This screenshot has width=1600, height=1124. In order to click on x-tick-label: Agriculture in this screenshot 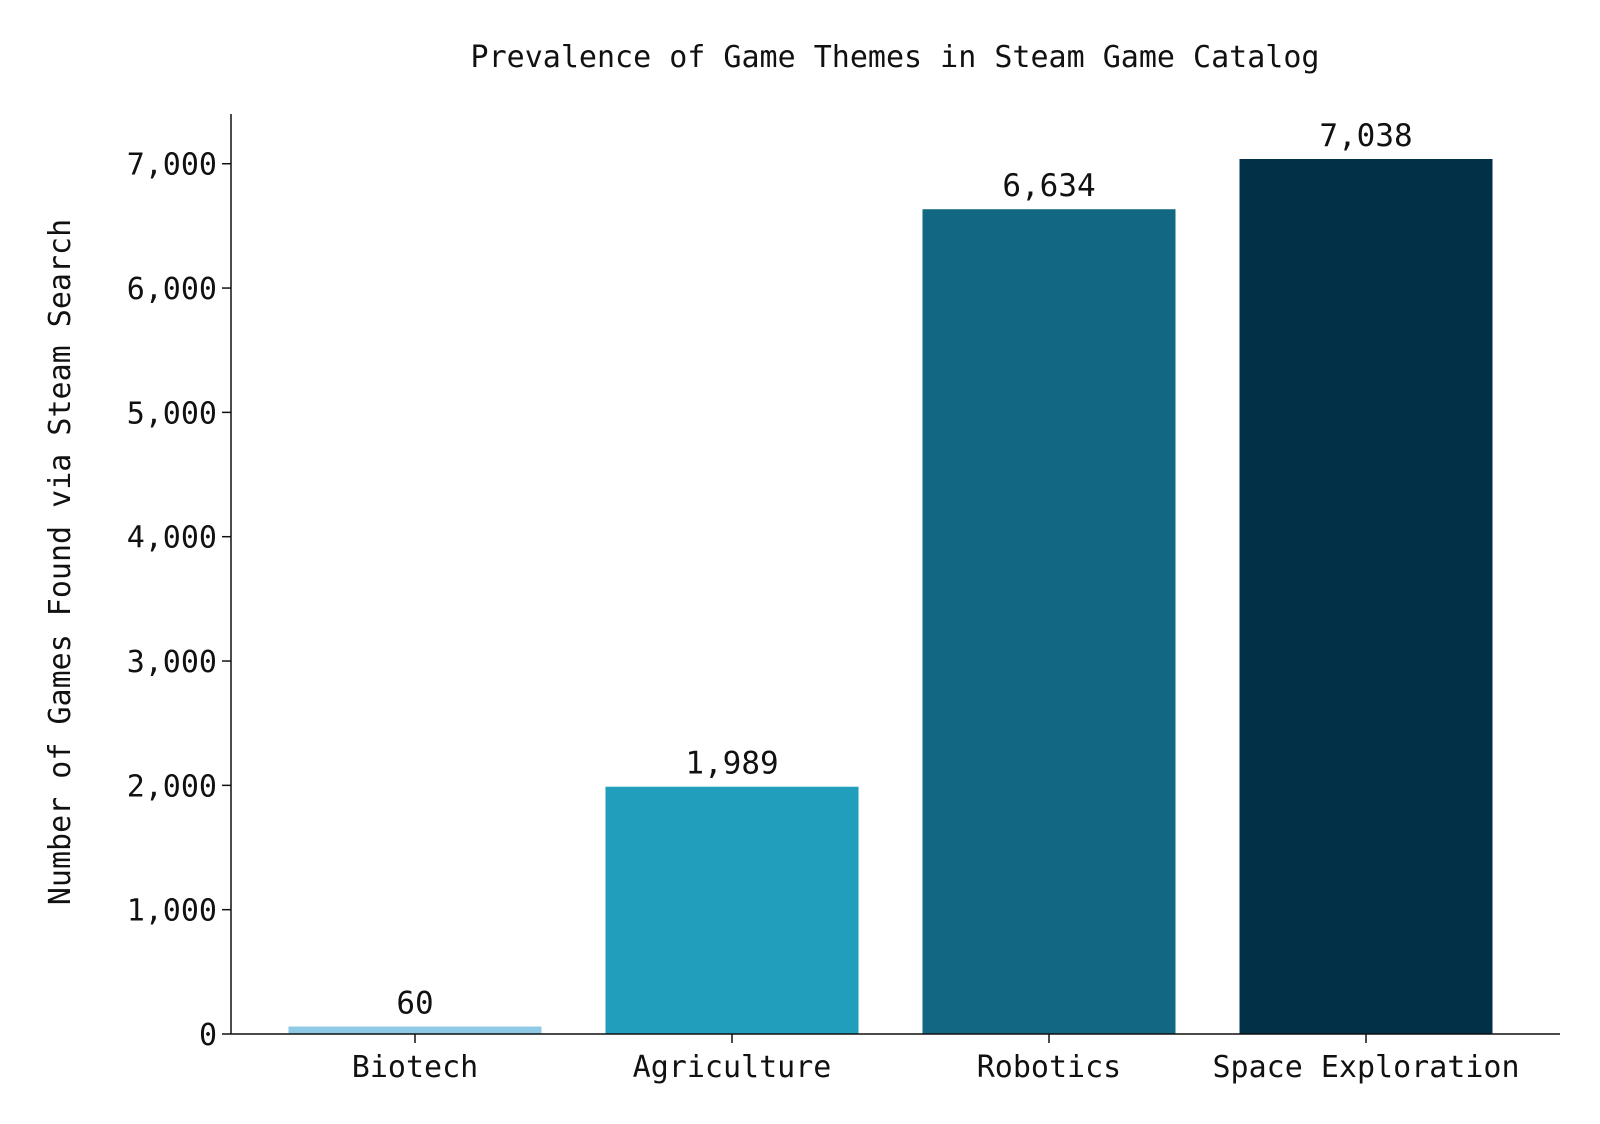, I will do `click(732, 1067)`.